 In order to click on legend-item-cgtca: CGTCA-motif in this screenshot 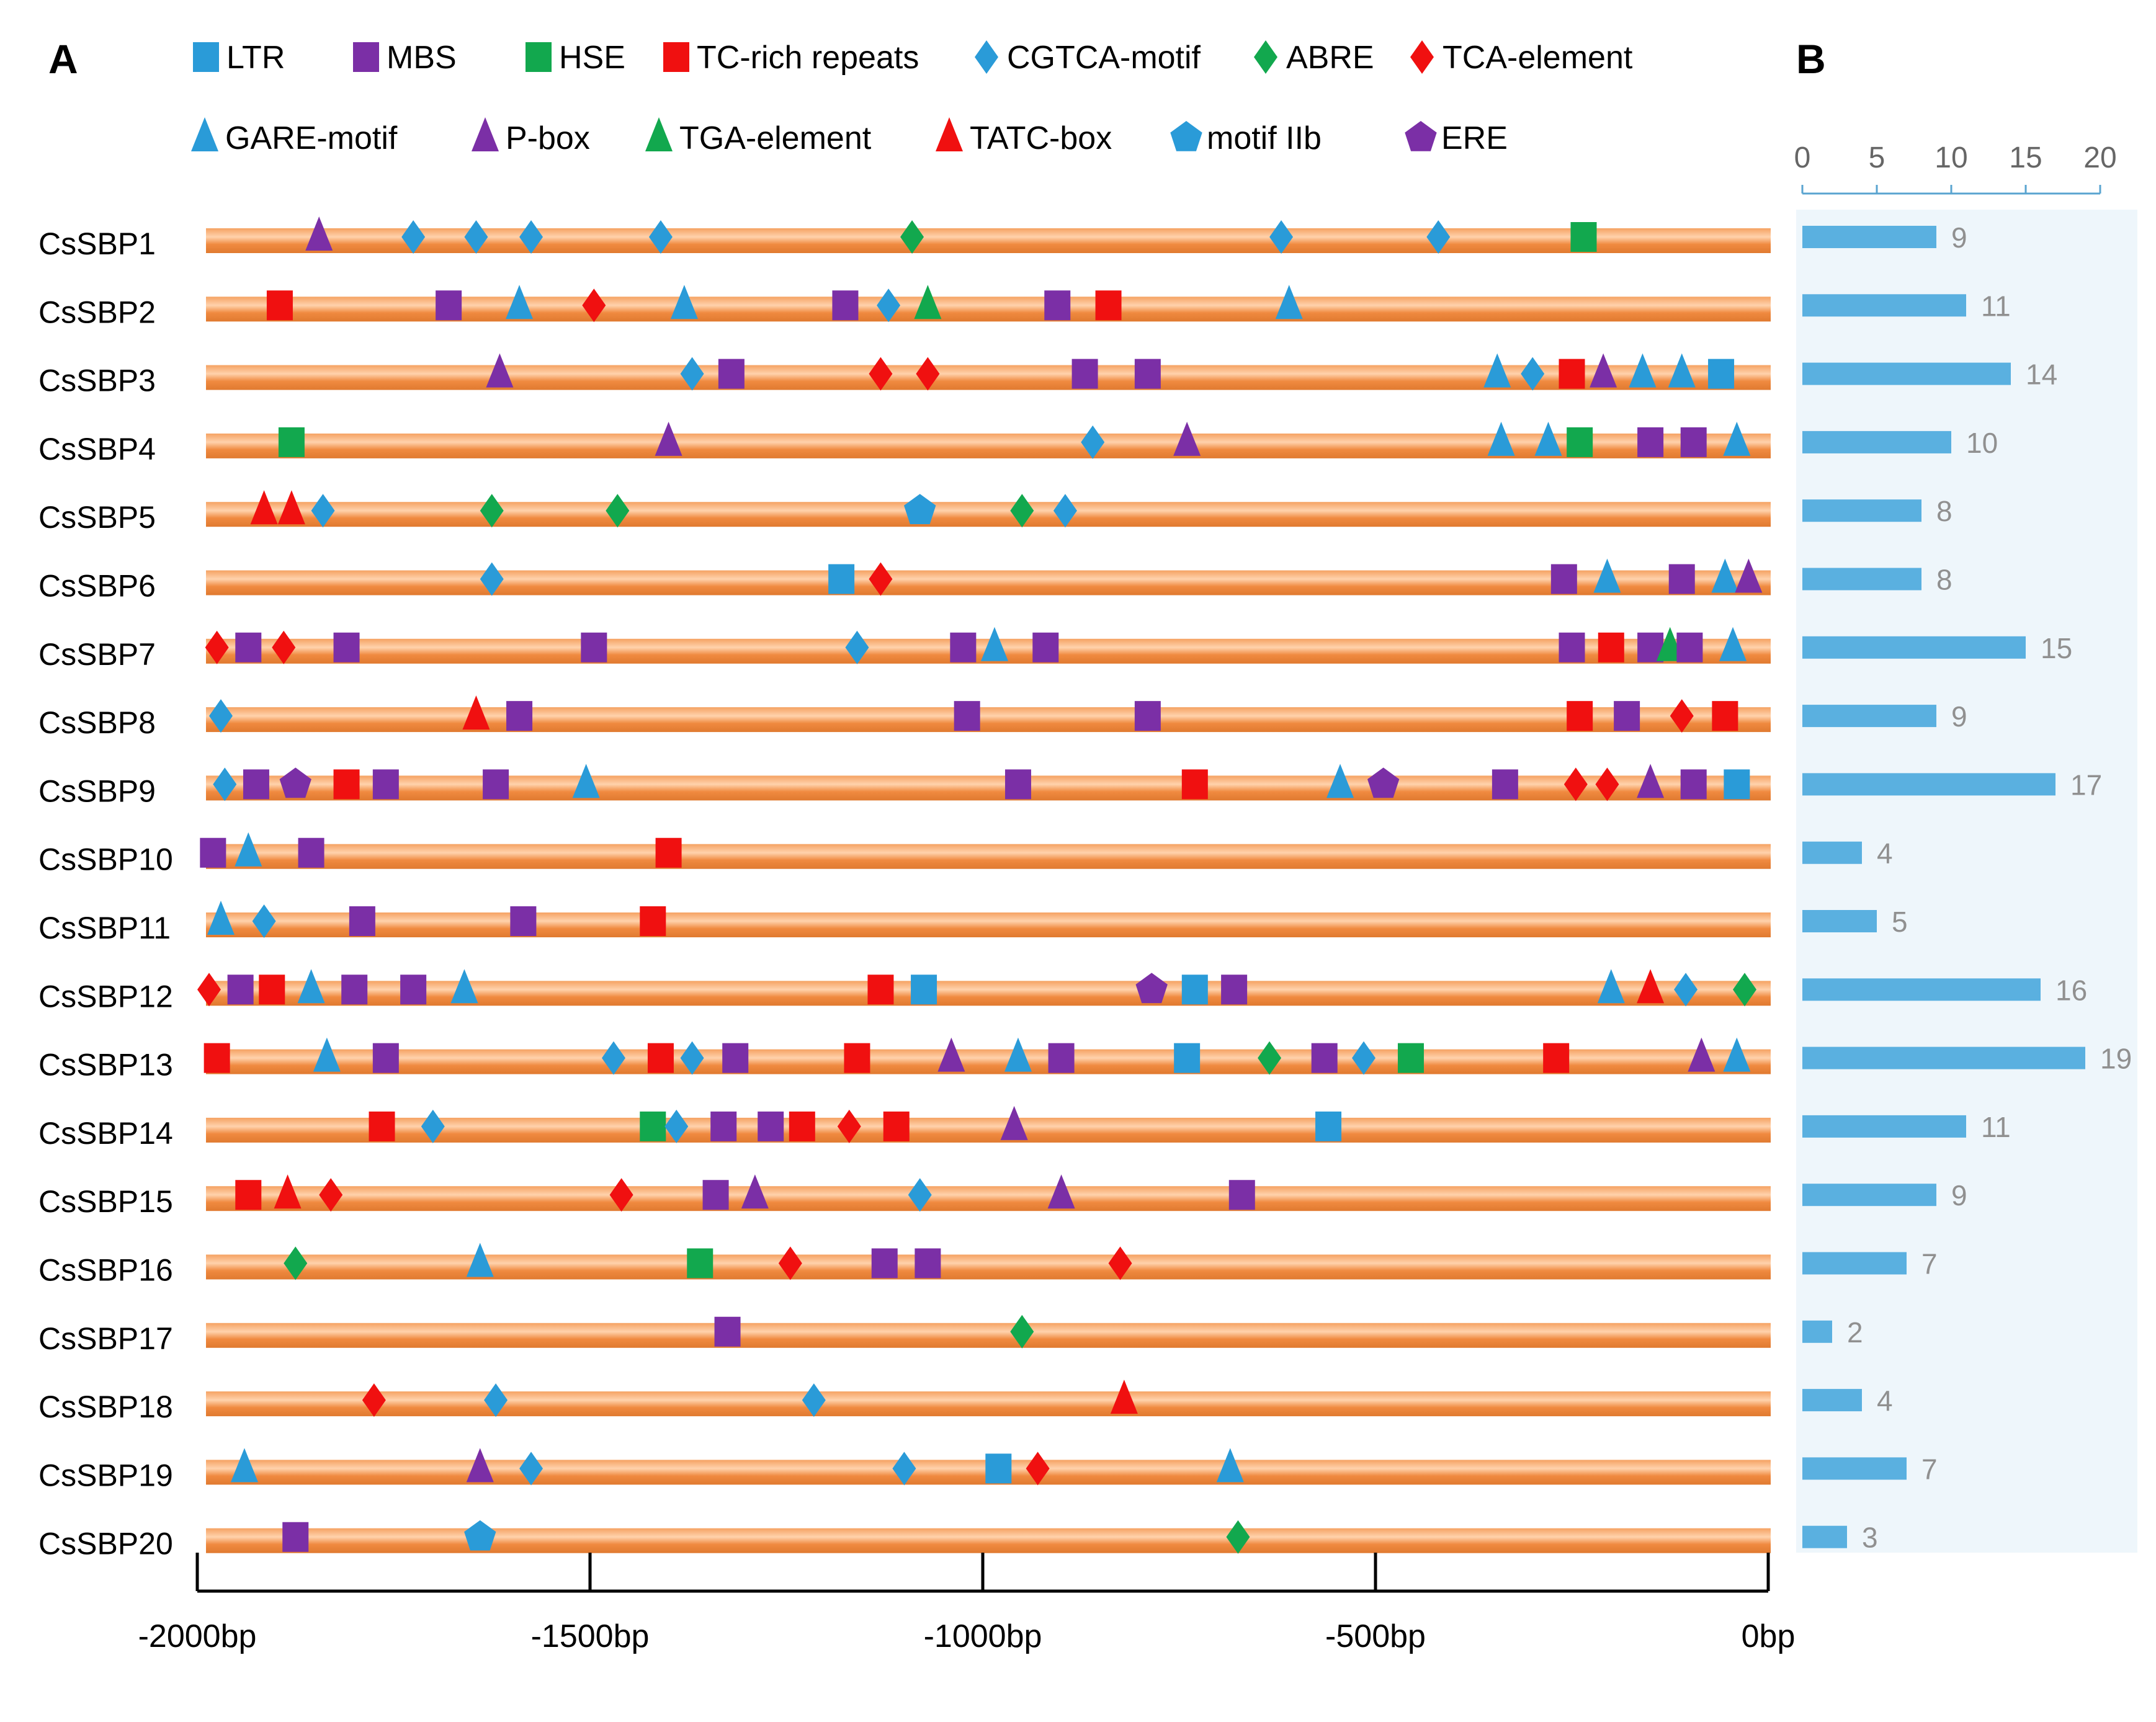, I will do `click(1088, 58)`.